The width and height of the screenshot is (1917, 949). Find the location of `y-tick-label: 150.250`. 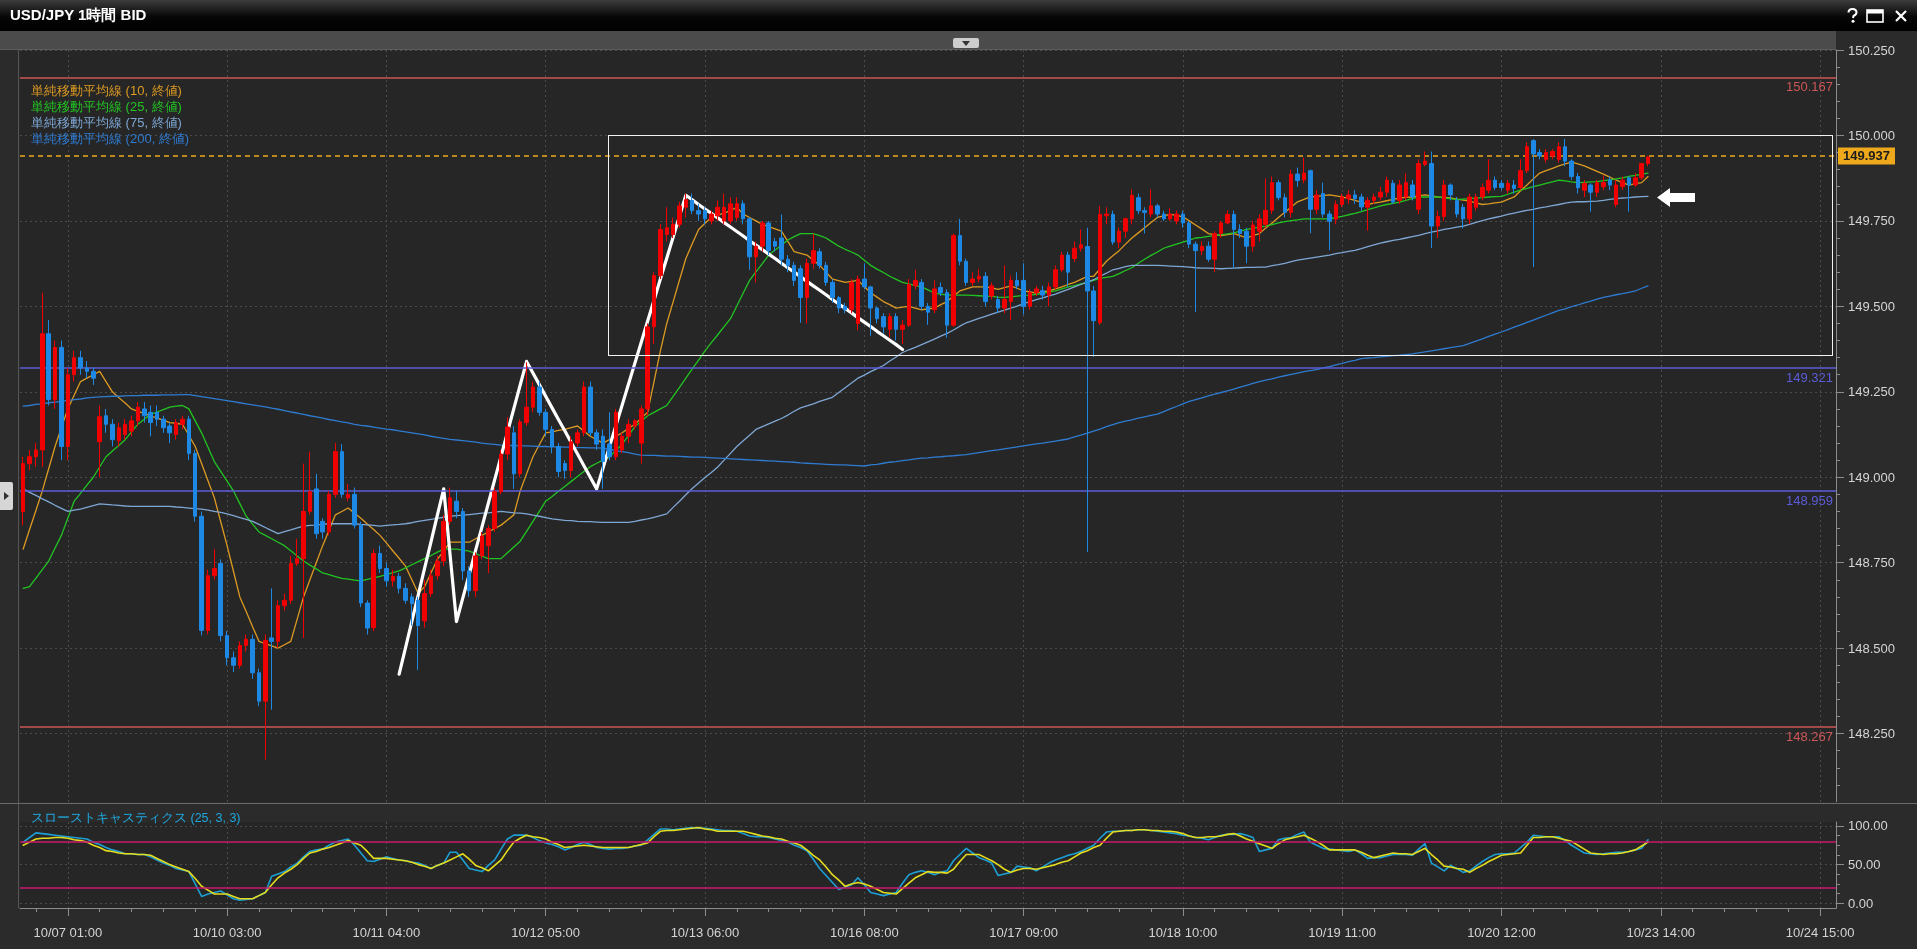

y-tick-label: 150.250 is located at coordinates (1871, 50).